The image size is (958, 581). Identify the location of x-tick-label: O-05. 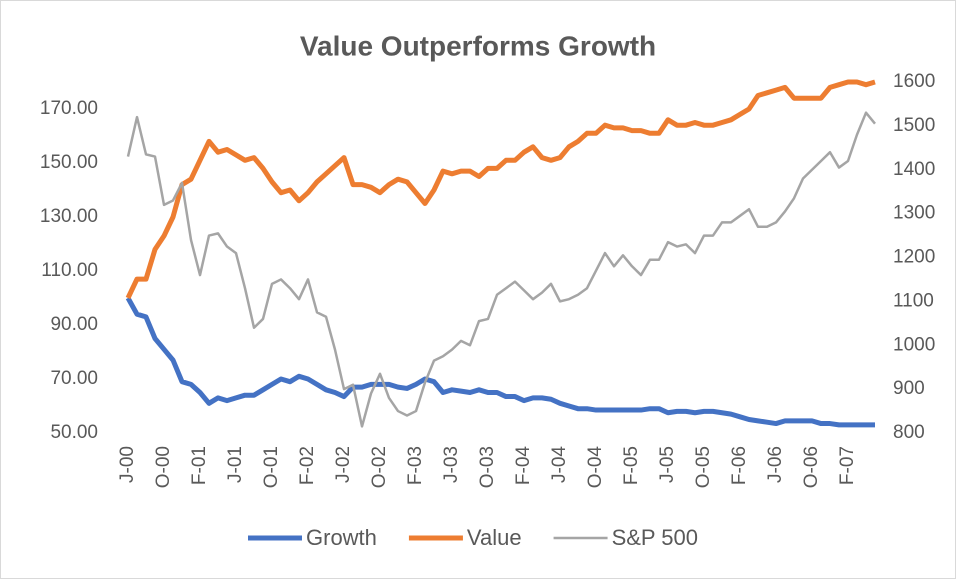
(703, 467).